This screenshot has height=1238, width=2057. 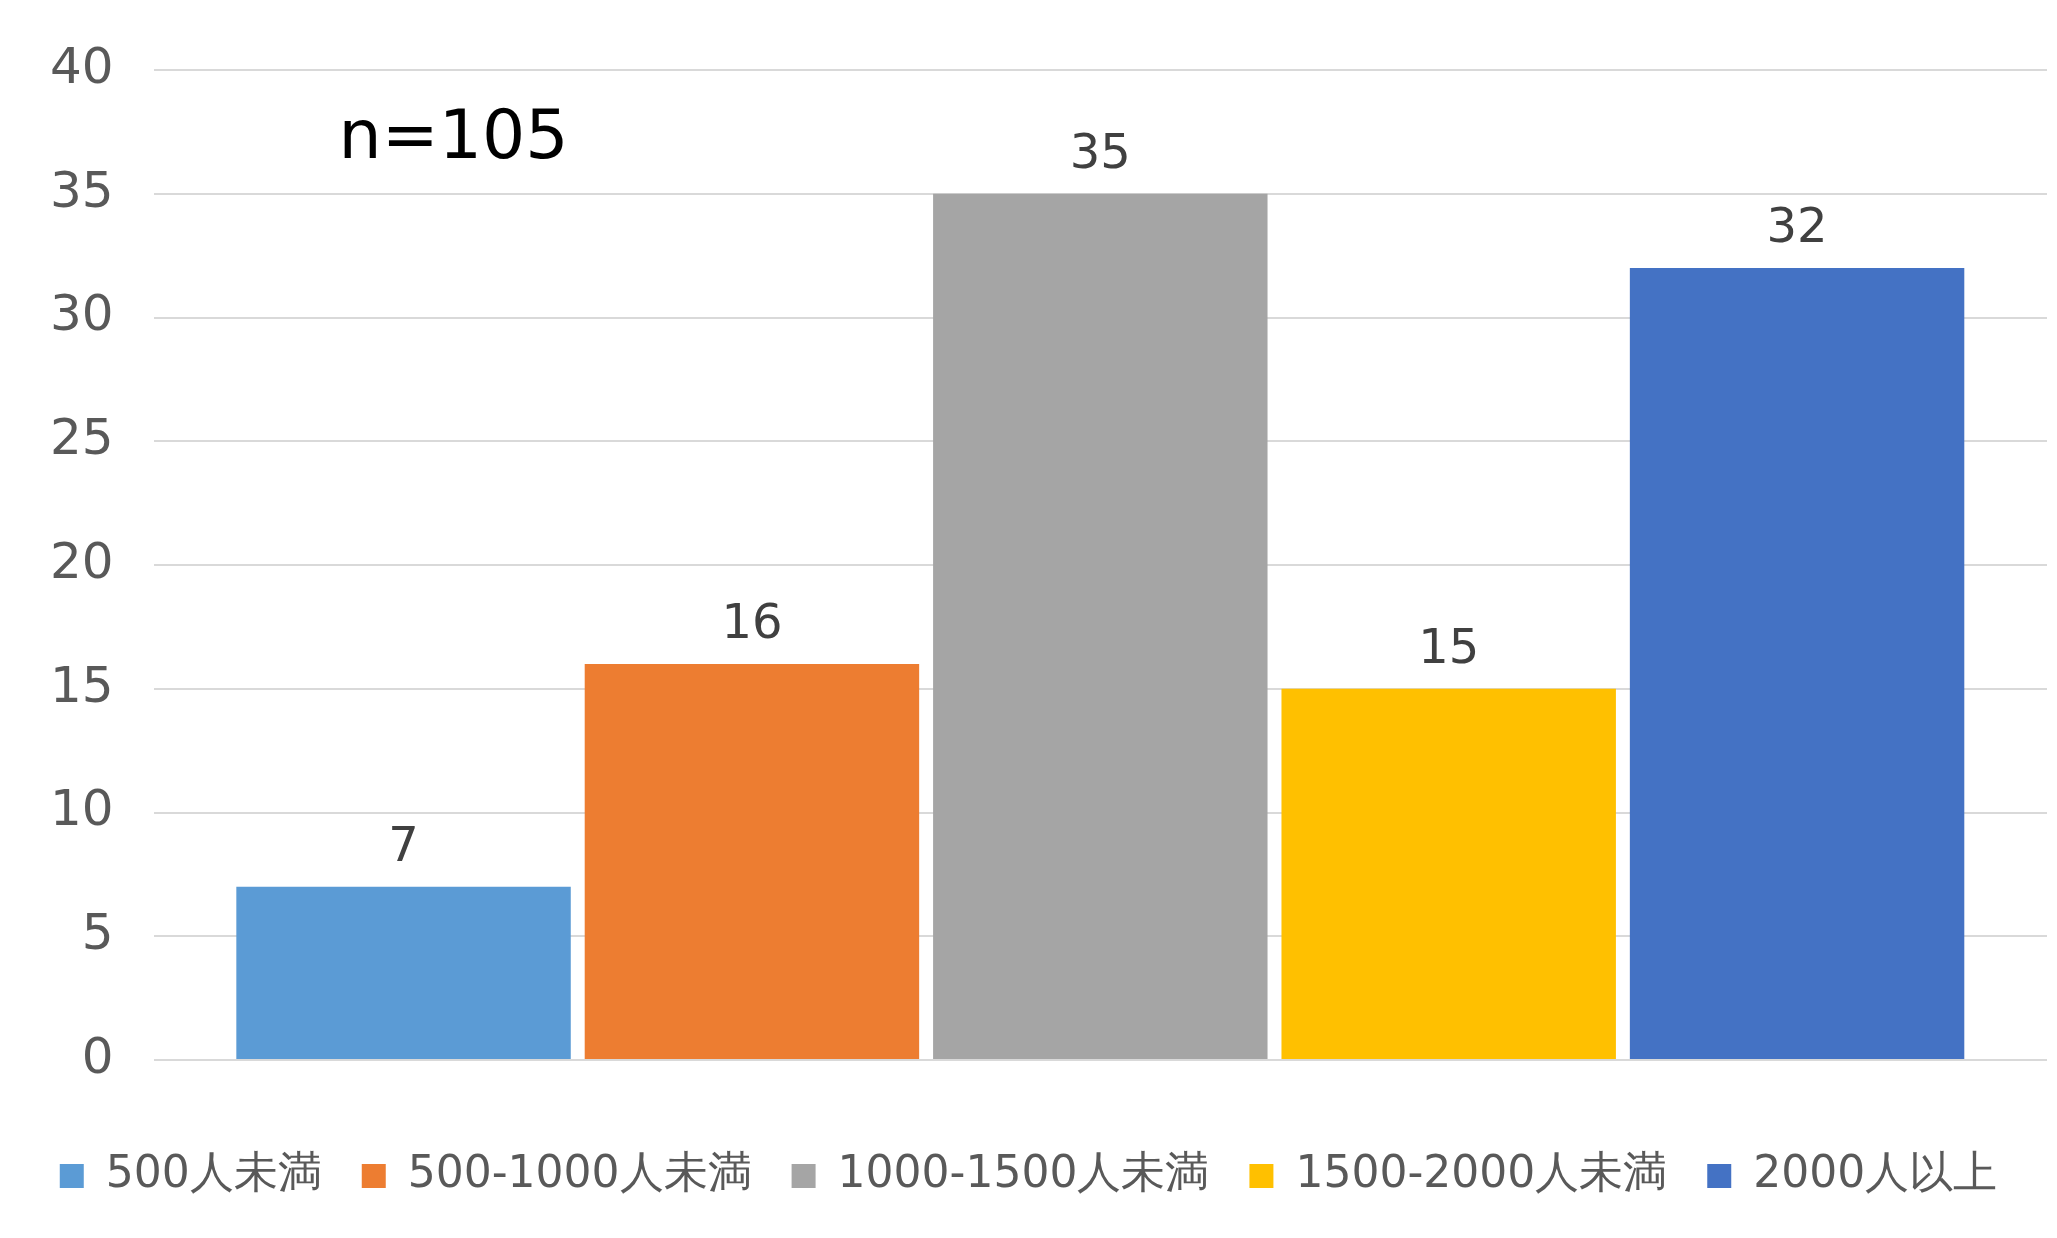 What do you see at coordinates (1100, 151) in the screenshot?
I see `data-label: 35` at bounding box center [1100, 151].